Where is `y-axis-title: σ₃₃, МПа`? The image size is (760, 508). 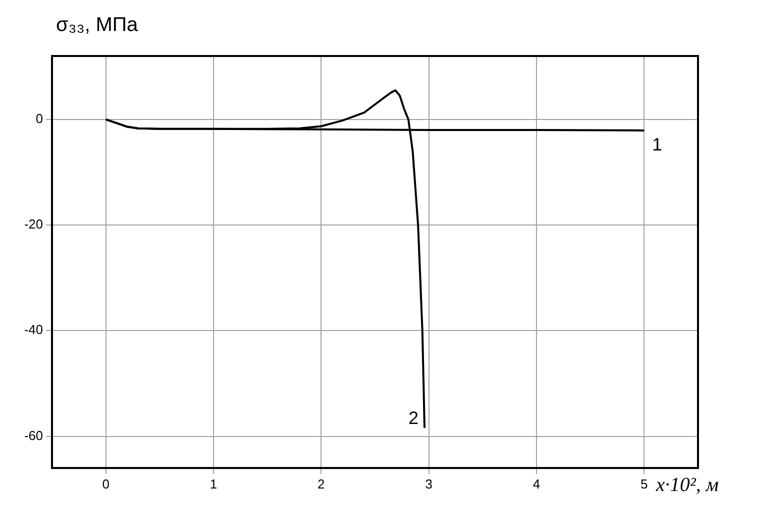 y-axis-title: σ₃₃, МПа is located at coordinates (97, 25).